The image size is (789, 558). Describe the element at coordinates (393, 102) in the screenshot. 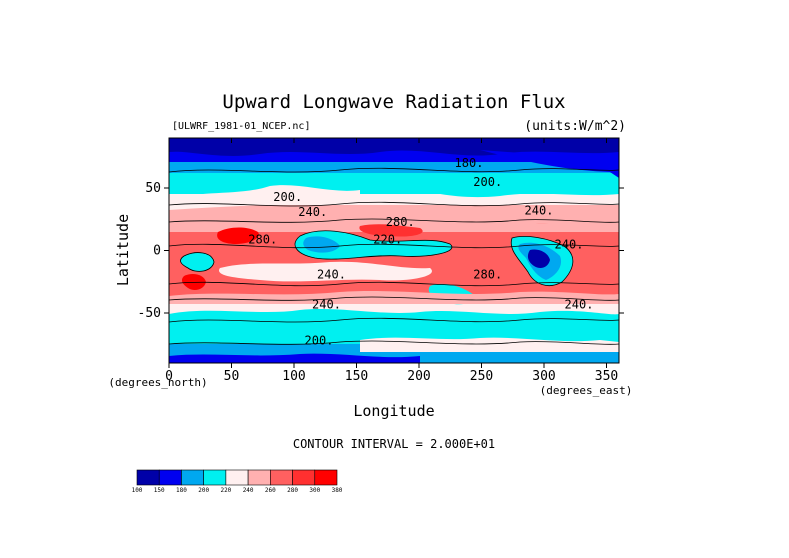

I see `chart-title: Upward Longwave Radiation Flux` at that location.